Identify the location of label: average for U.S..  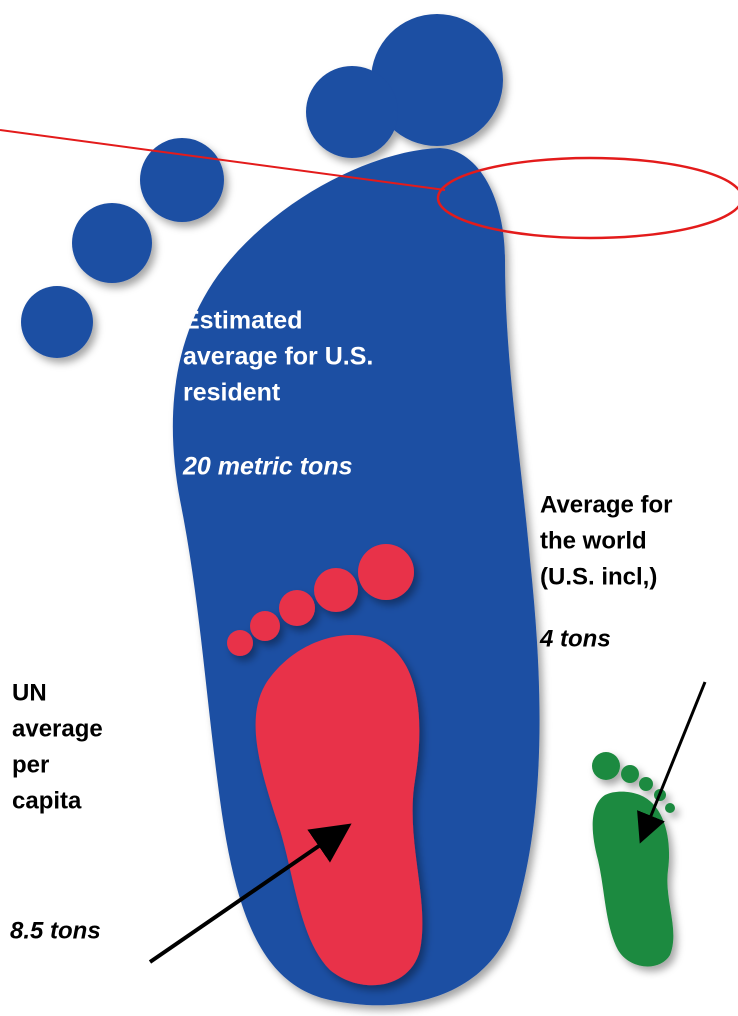
(278, 357).